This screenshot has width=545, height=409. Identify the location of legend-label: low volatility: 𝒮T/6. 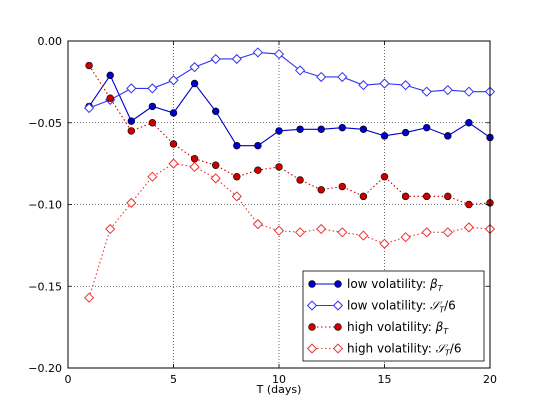
(401, 307).